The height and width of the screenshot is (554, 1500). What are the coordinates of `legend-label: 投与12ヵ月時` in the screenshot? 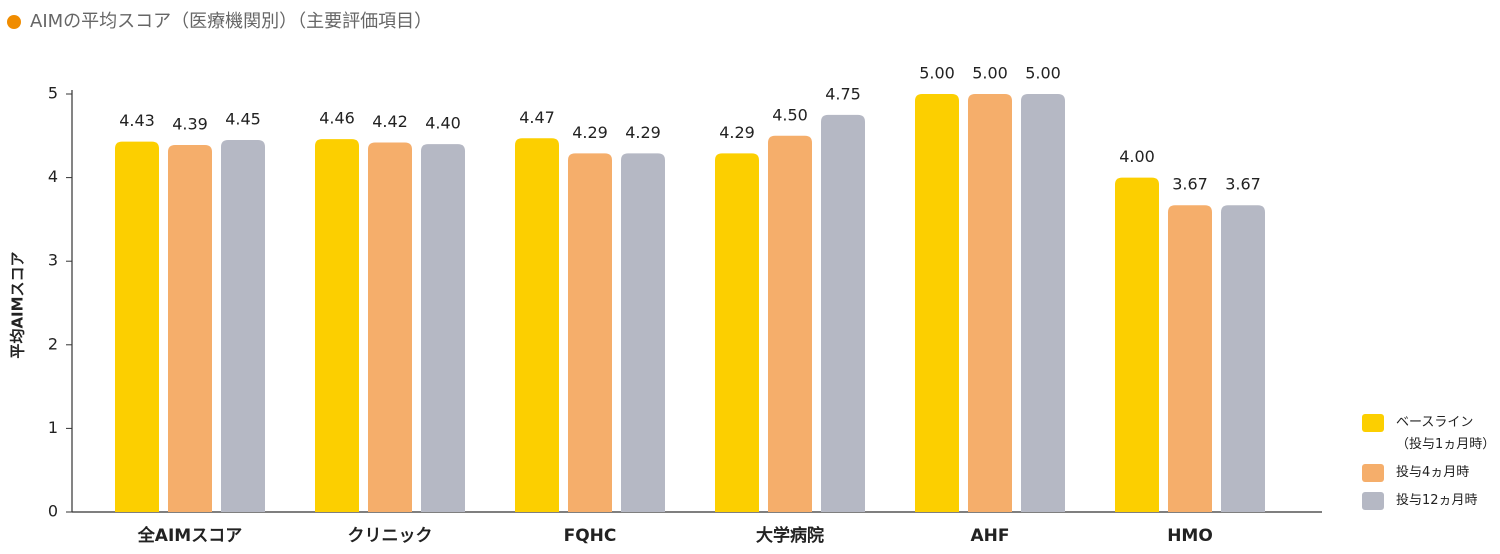 It's located at (1437, 500).